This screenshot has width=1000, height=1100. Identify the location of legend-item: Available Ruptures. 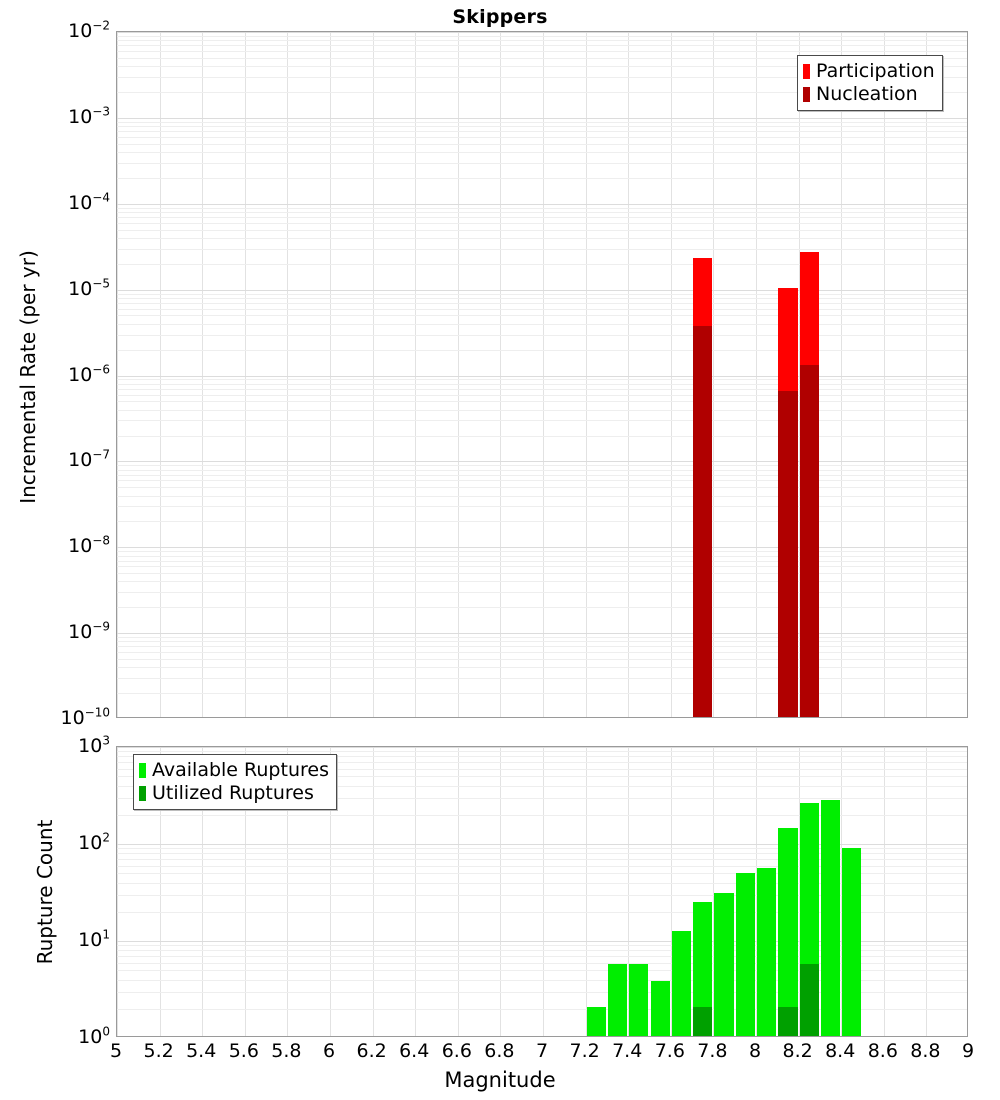
(234, 770).